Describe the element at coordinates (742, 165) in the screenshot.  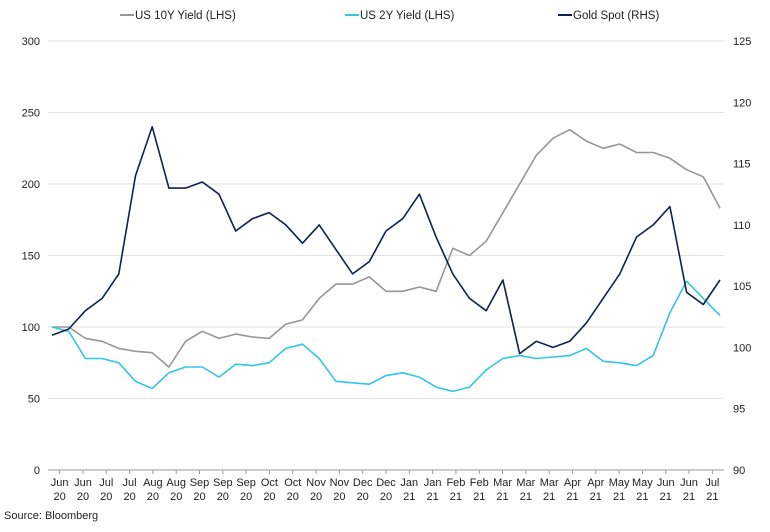
I see `y-right-tick-label: 115` at that location.